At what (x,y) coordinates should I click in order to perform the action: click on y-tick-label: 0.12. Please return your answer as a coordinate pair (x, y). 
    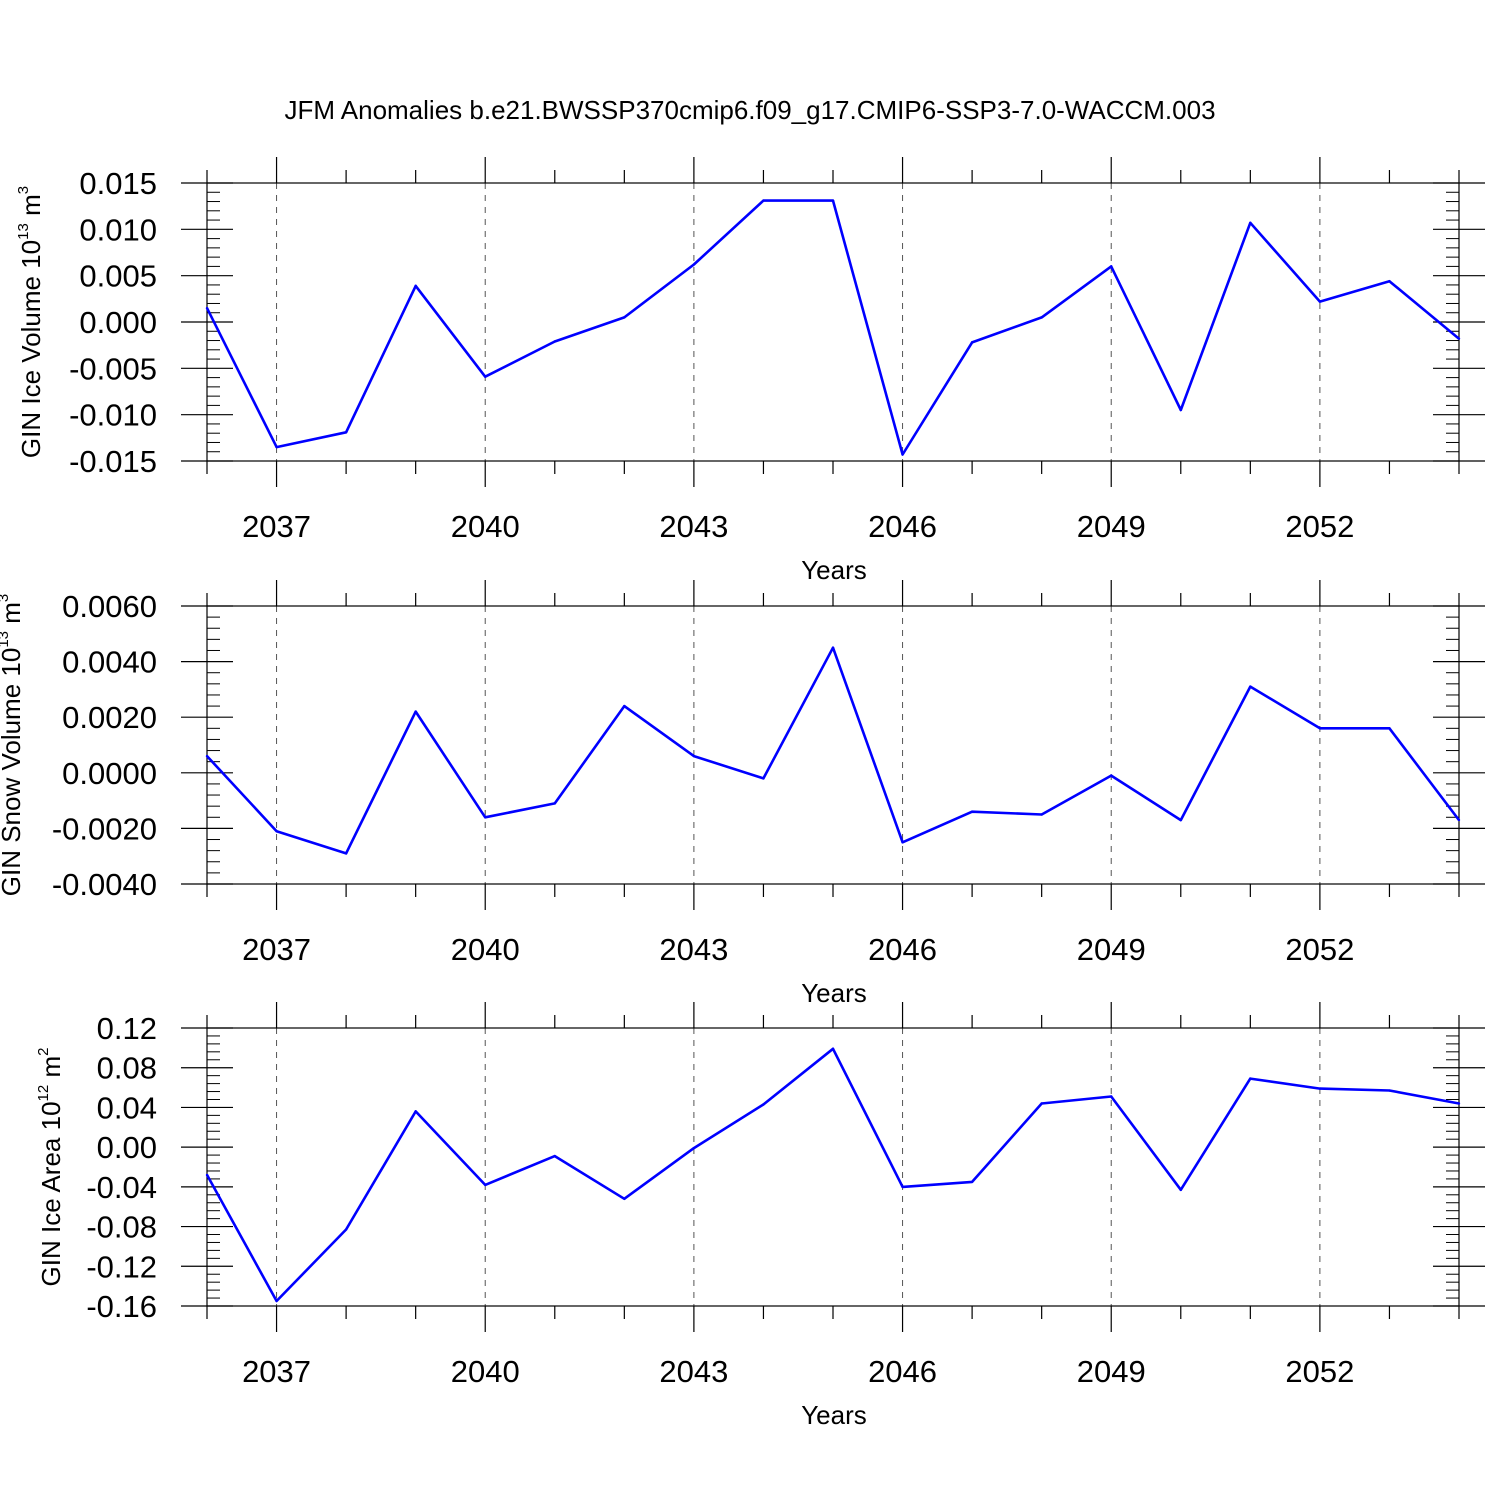
    Looking at the image, I should click on (127, 1028).